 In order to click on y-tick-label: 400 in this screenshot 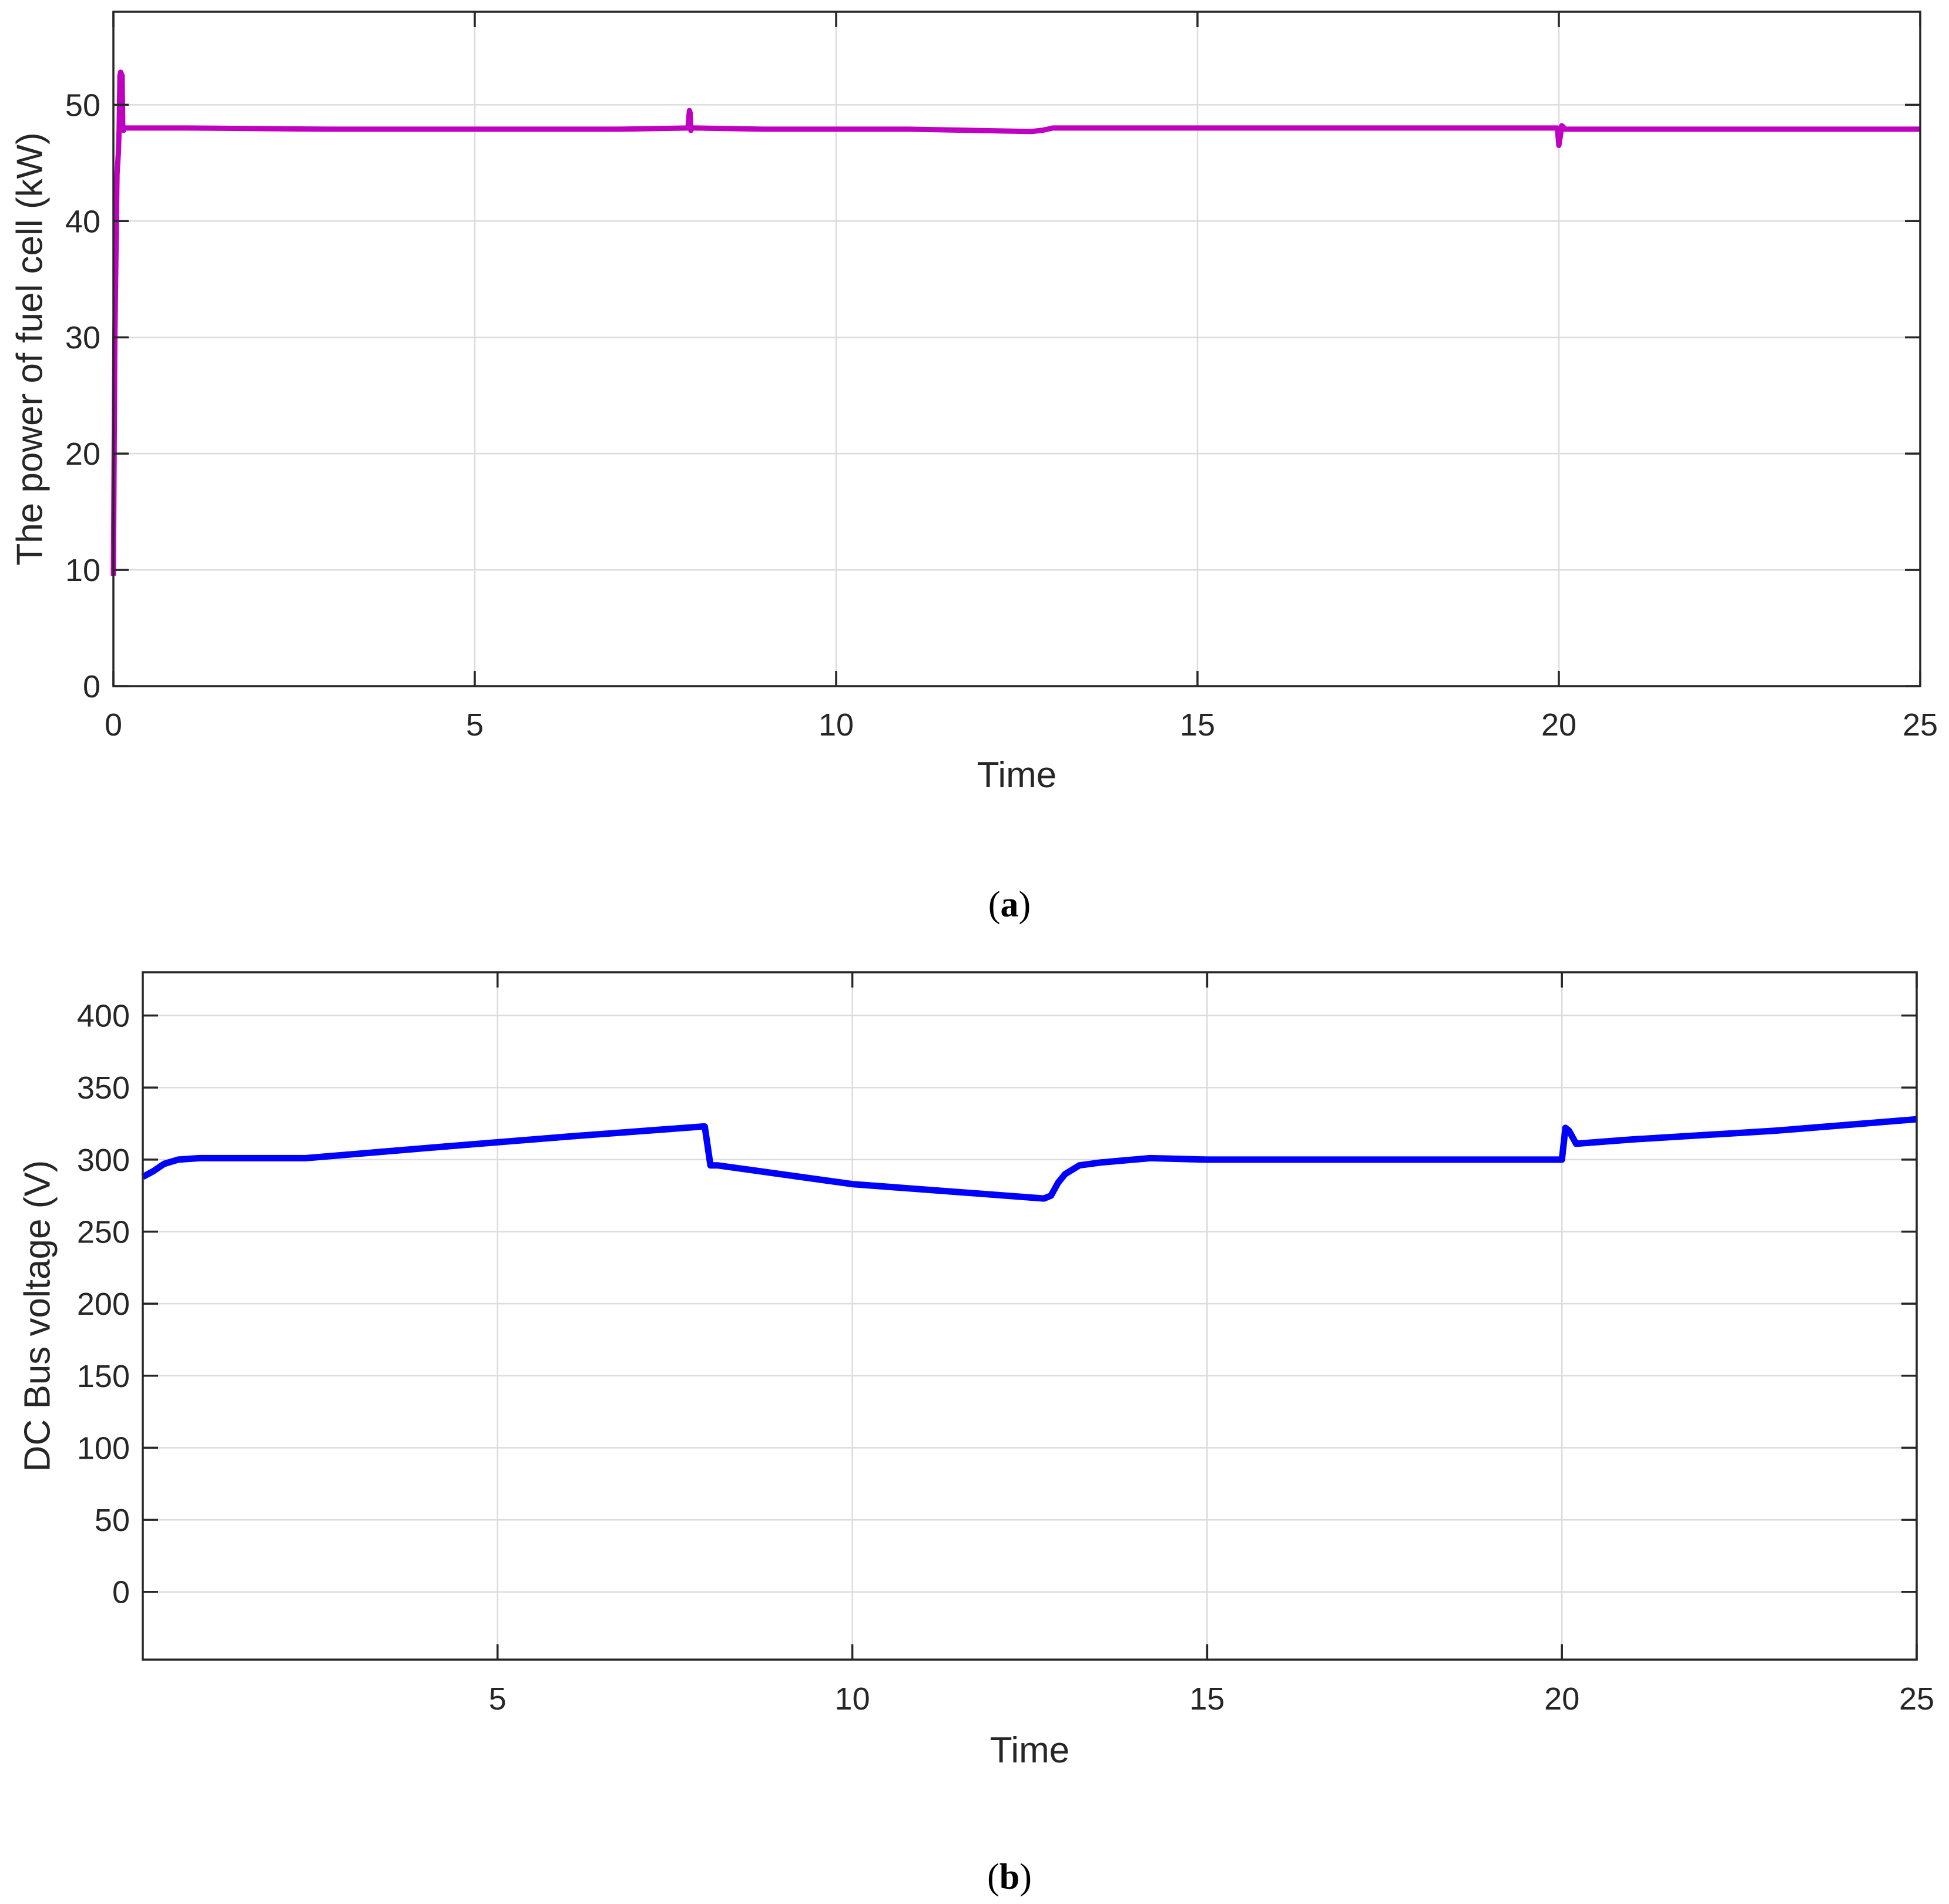, I will do `click(103, 1016)`.